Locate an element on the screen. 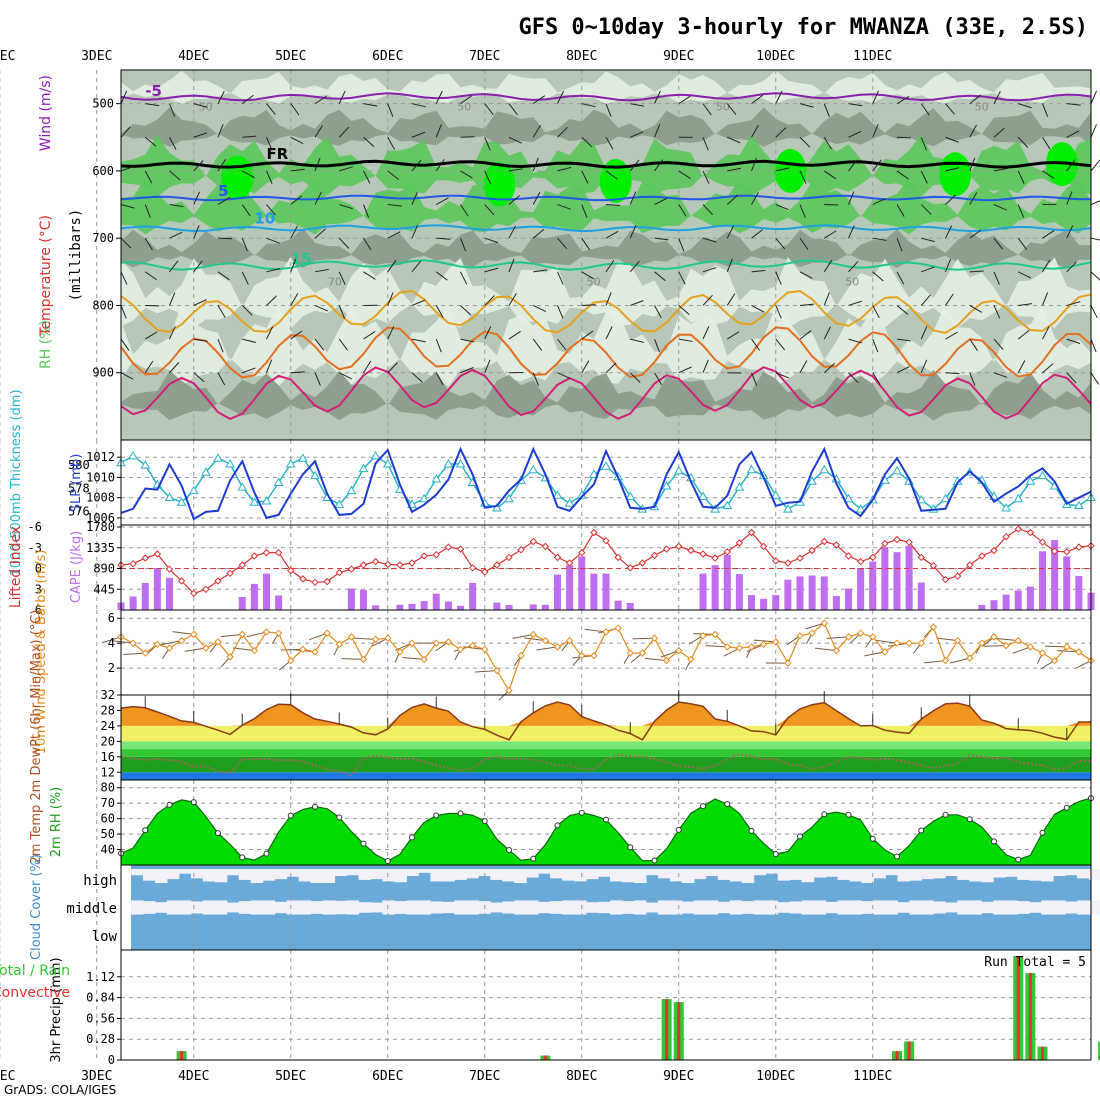 This screenshot has height=1100, width=1100. isotherm-label: -5 is located at coordinates (153, 91).